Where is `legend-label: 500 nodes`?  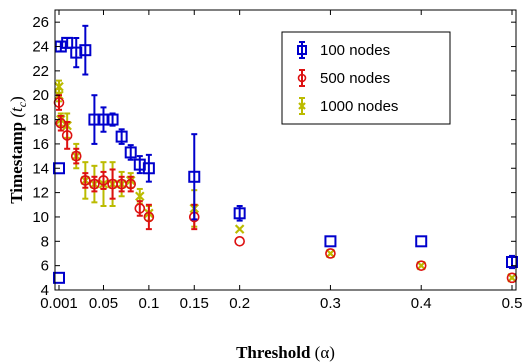 legend-label: 500 nodes is located at coordinates (355, 78).